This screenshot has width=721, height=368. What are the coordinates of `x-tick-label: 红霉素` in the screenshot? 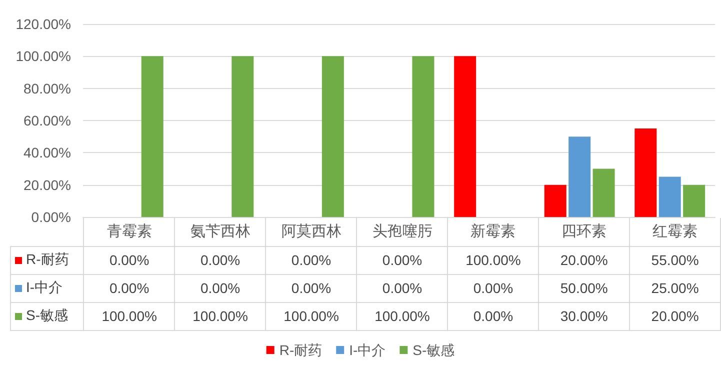 It's located at (675, 232).